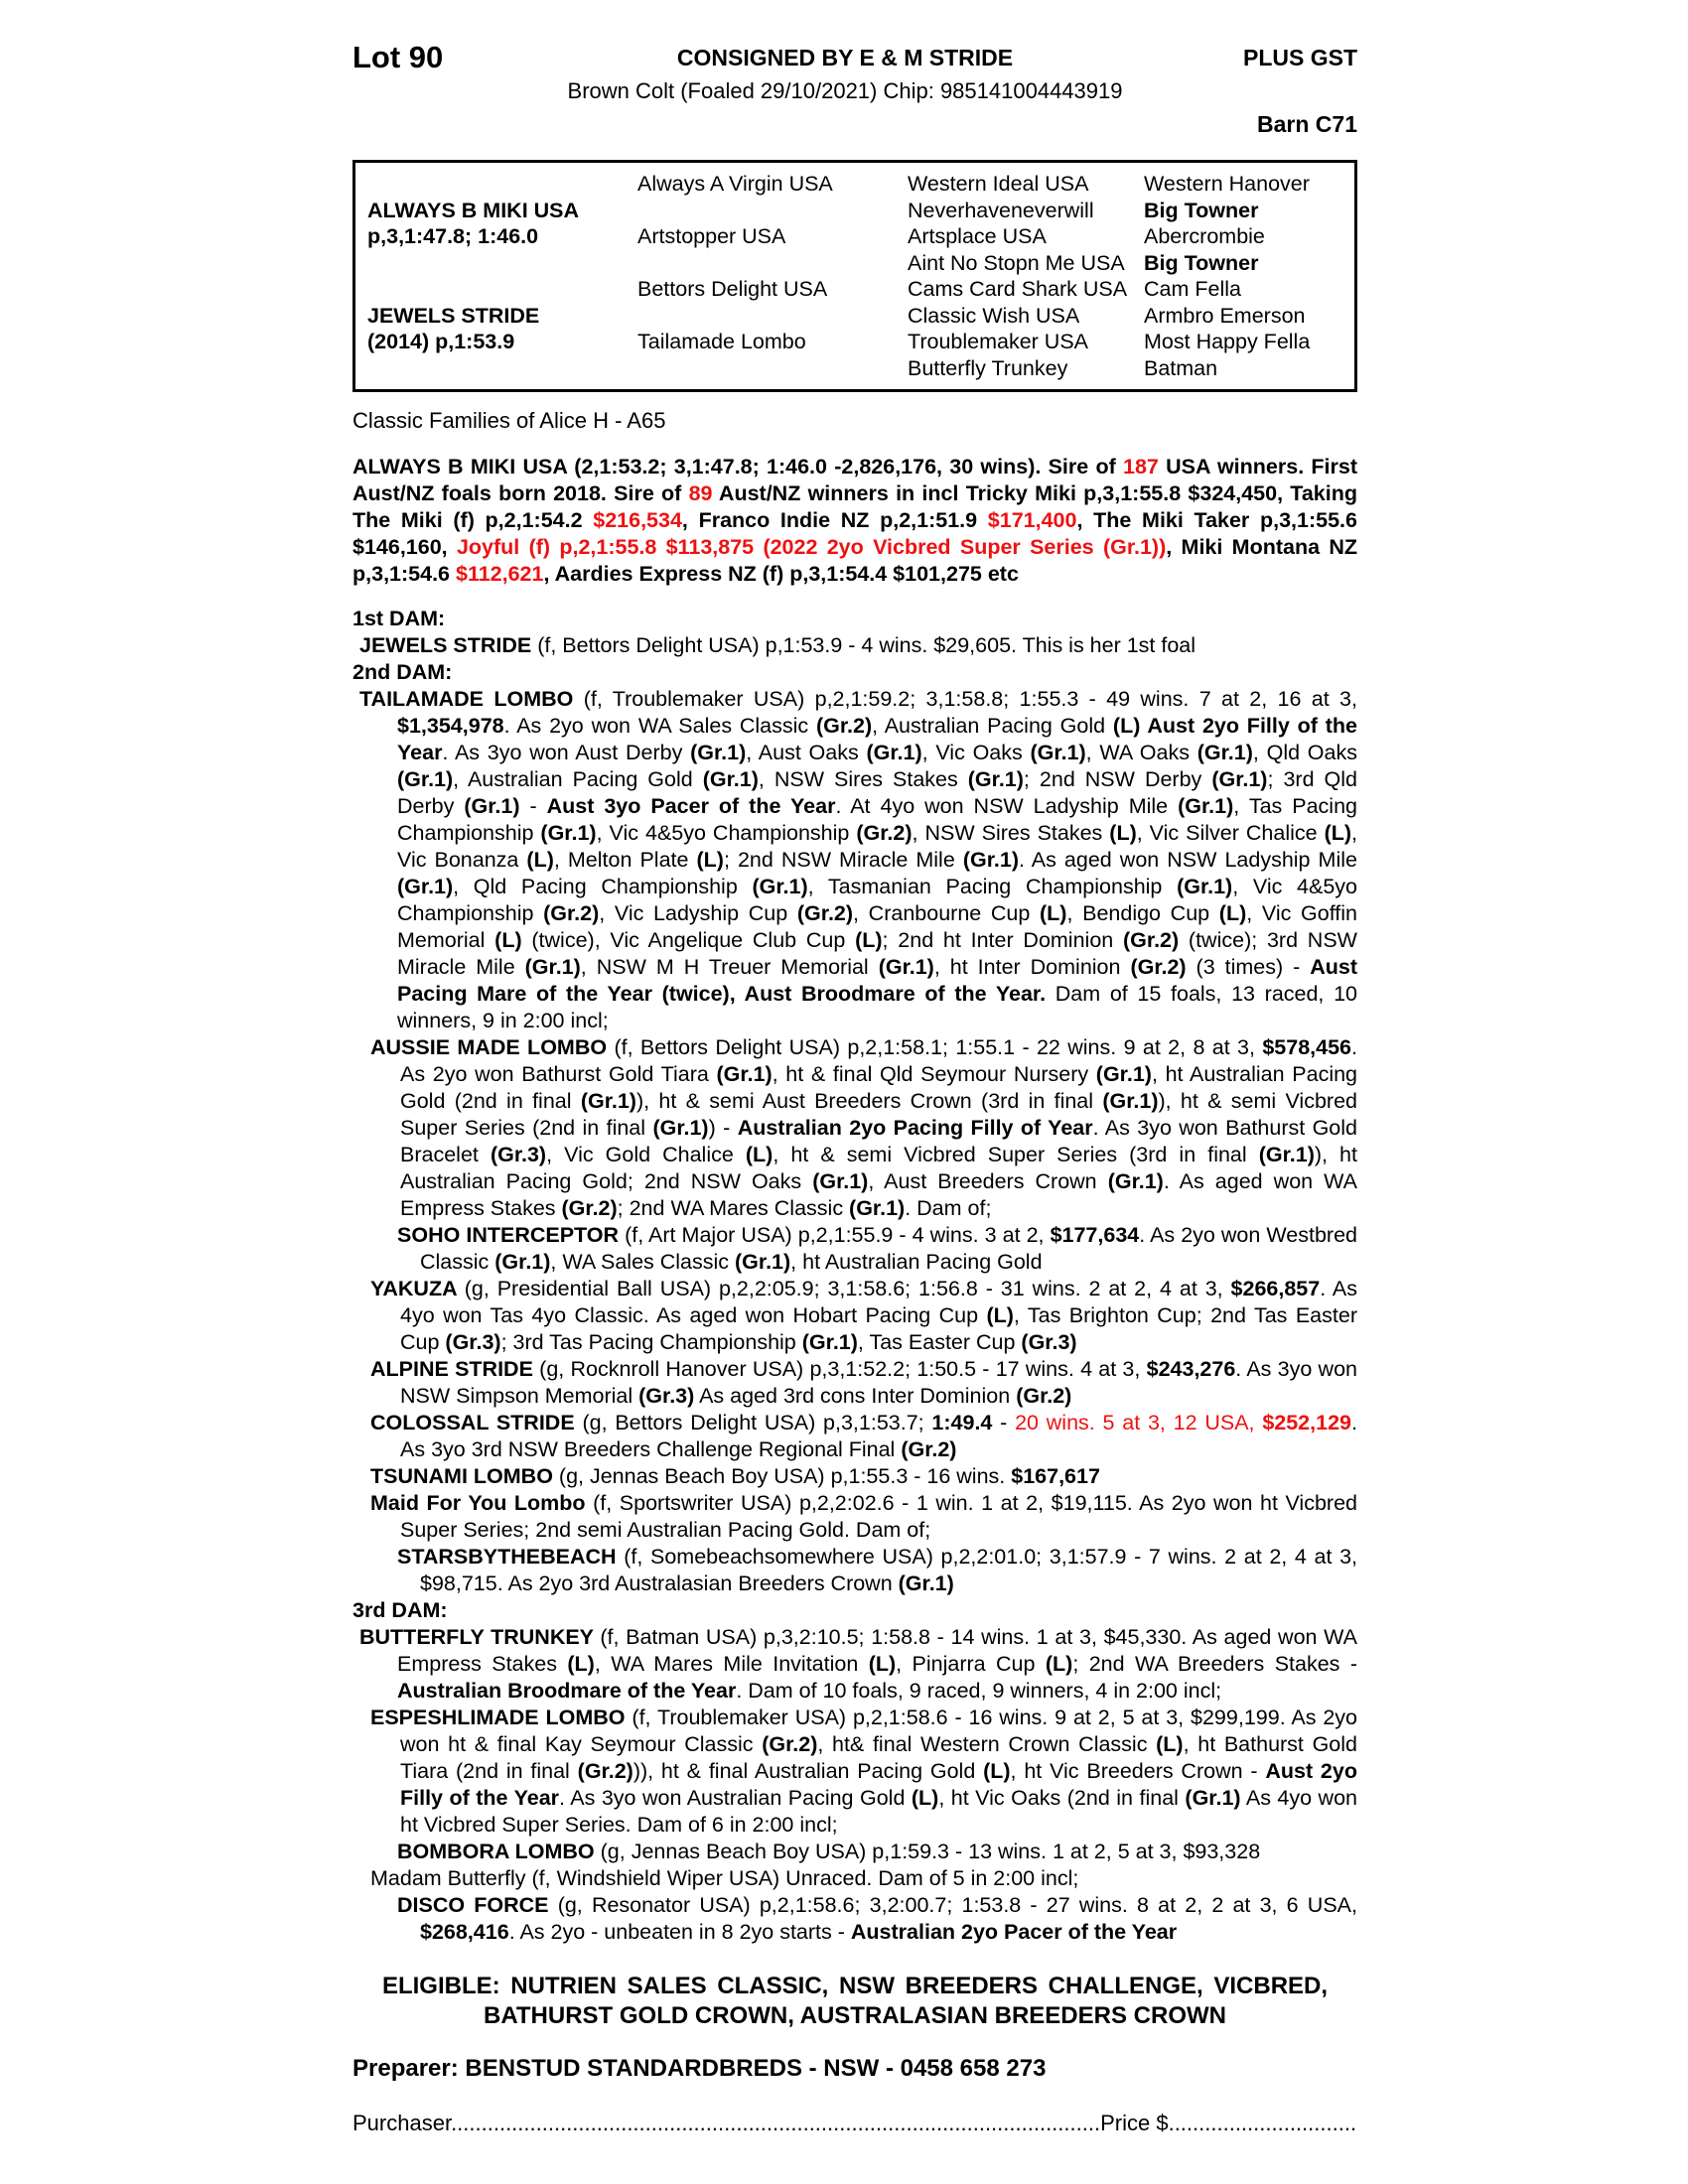 The image size is (1688, 2184). Describe the element at coordinates (992, 886) in the screenshot. I see `text-run: , Tasmanian Pacing Championship` at that location.